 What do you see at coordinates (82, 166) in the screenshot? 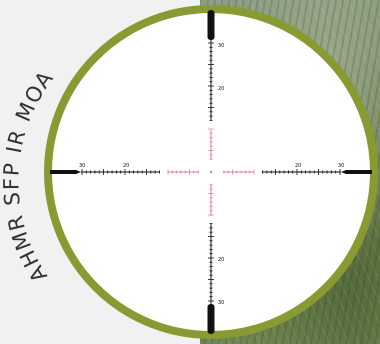
I see `mark-left-30: 30` at bounding box center [82, 166].